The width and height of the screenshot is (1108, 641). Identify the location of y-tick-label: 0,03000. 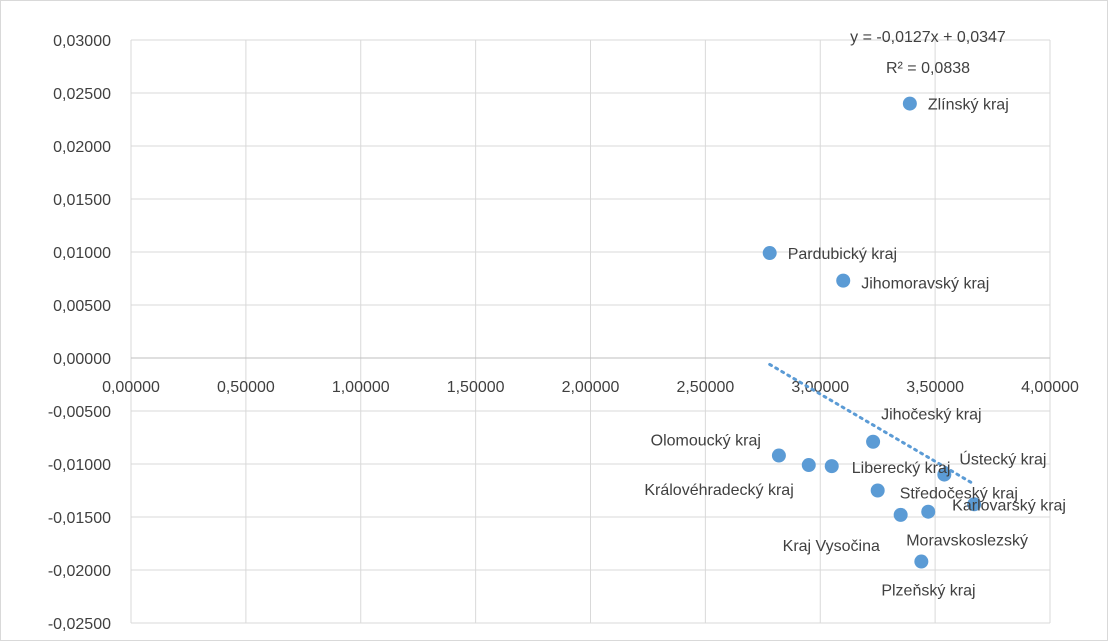
(82, 41).